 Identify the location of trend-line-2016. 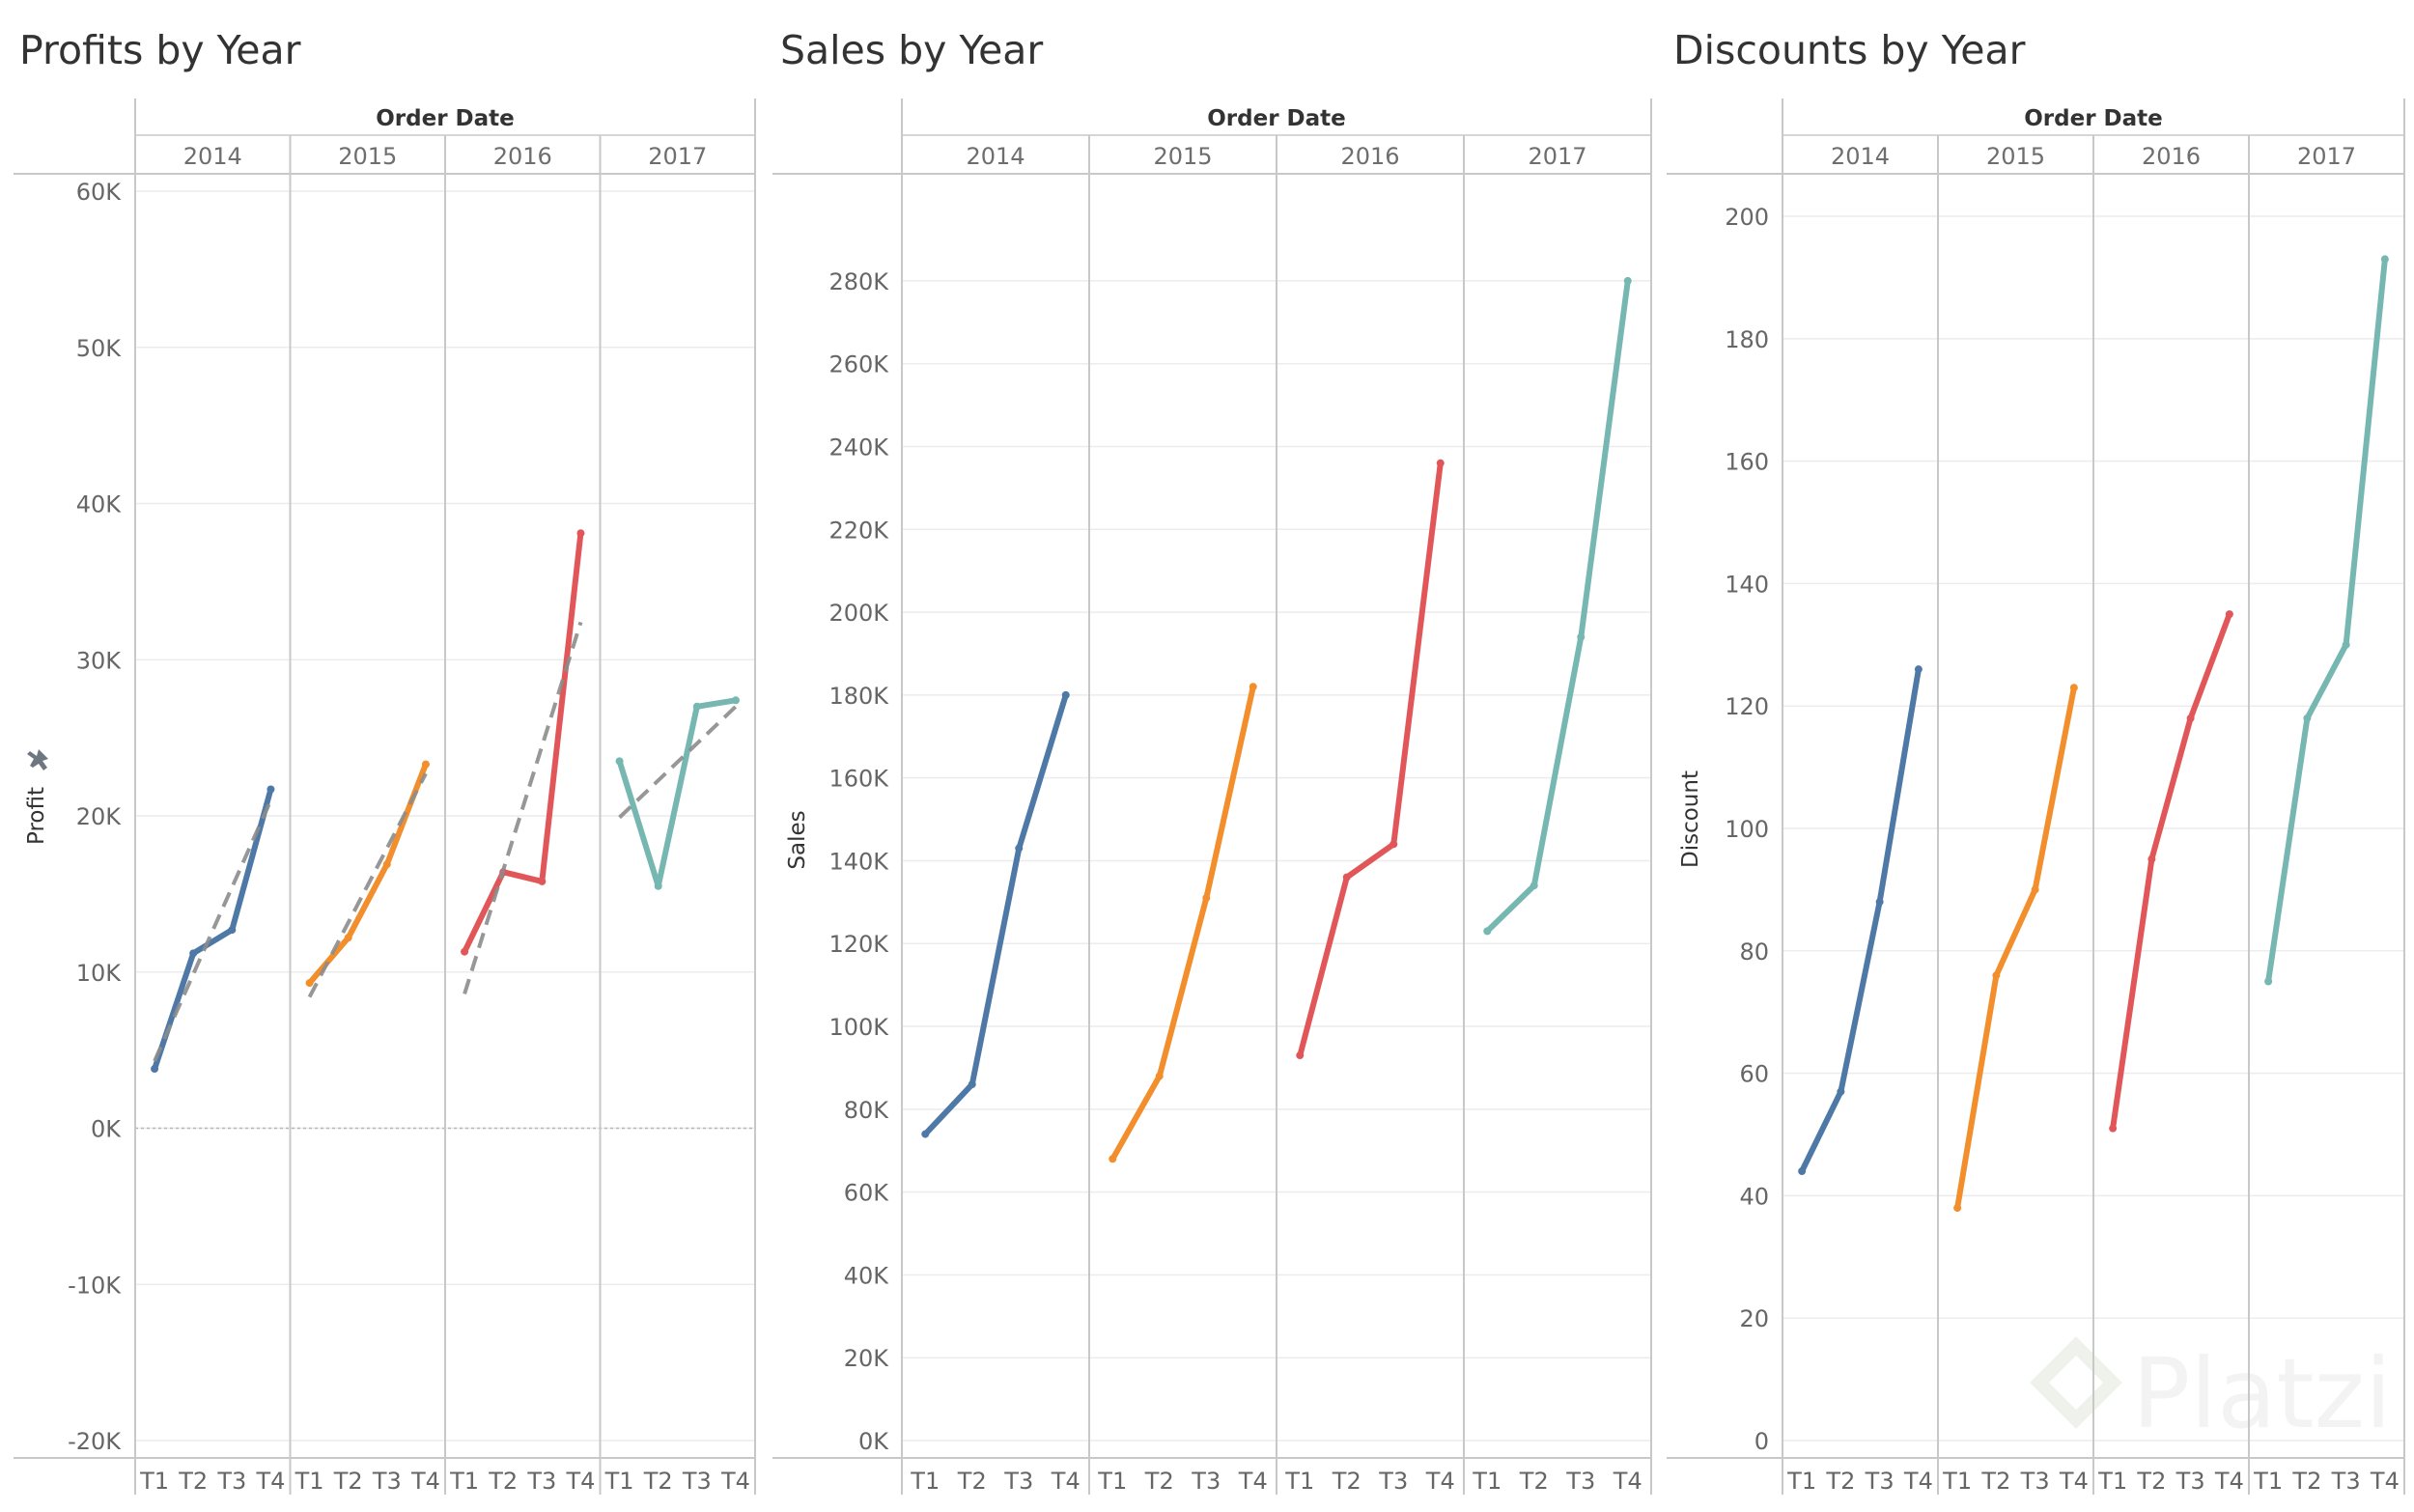
(523, 808).